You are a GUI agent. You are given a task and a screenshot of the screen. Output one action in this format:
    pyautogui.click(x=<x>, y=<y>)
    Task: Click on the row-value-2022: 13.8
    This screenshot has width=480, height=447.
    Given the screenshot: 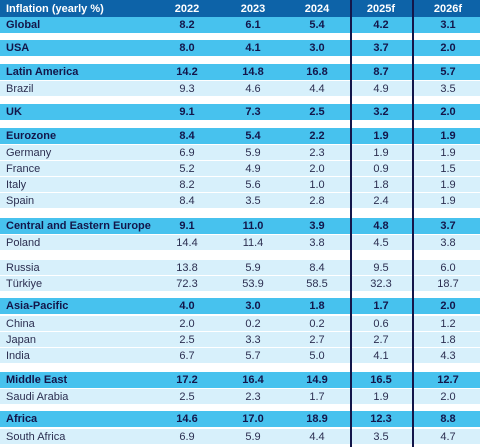 What is the action you would take?
    pyautogui.click(x=187, y=267)
    